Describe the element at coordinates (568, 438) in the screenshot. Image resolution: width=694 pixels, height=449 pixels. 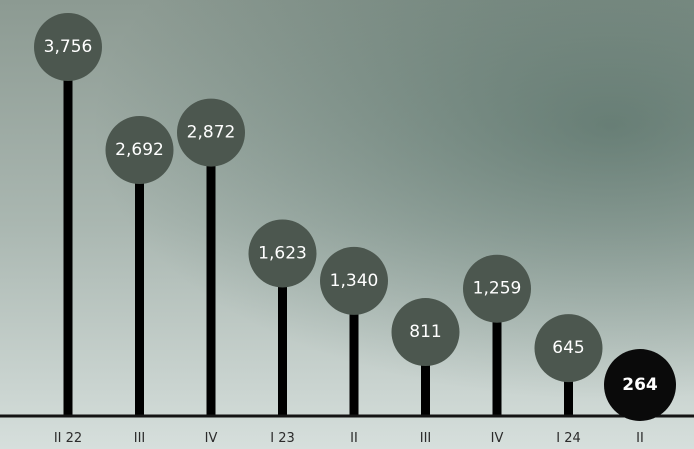
I see `x-tick-label-8: I 24` at that location.